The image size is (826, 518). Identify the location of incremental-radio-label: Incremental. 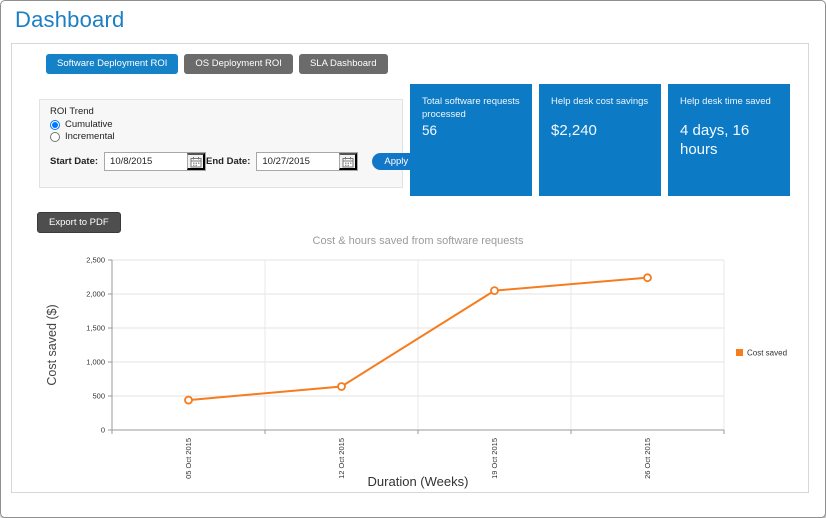
(90, 136).